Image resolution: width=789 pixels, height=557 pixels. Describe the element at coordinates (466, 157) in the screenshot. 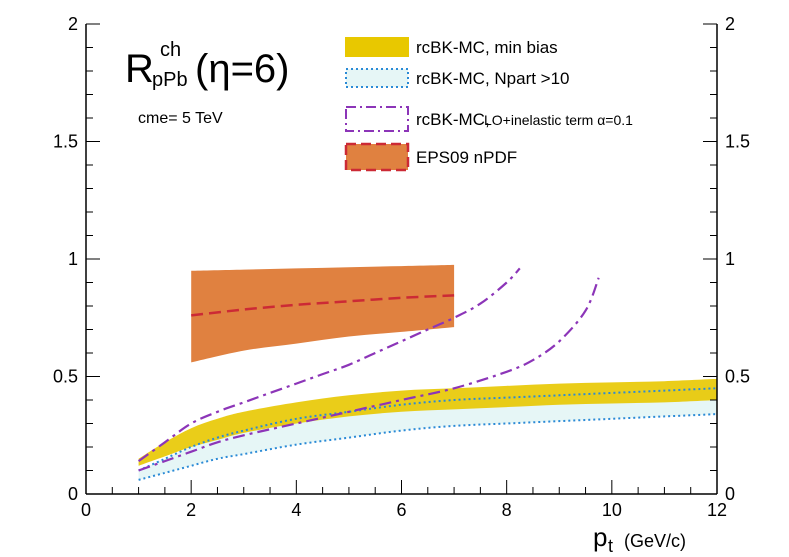

I see `legend-label-eps09: EPS09 nPDF` at that location.